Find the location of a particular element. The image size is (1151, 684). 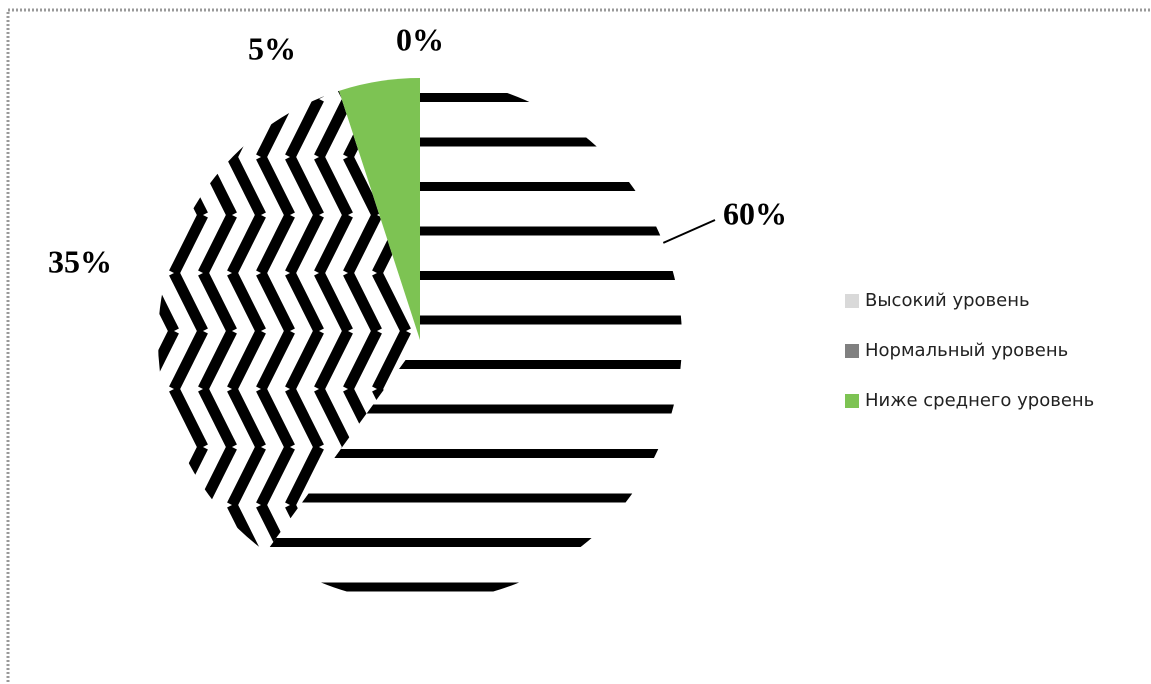

legend-label: Высокий уровень is located at coordinates (947, 300).